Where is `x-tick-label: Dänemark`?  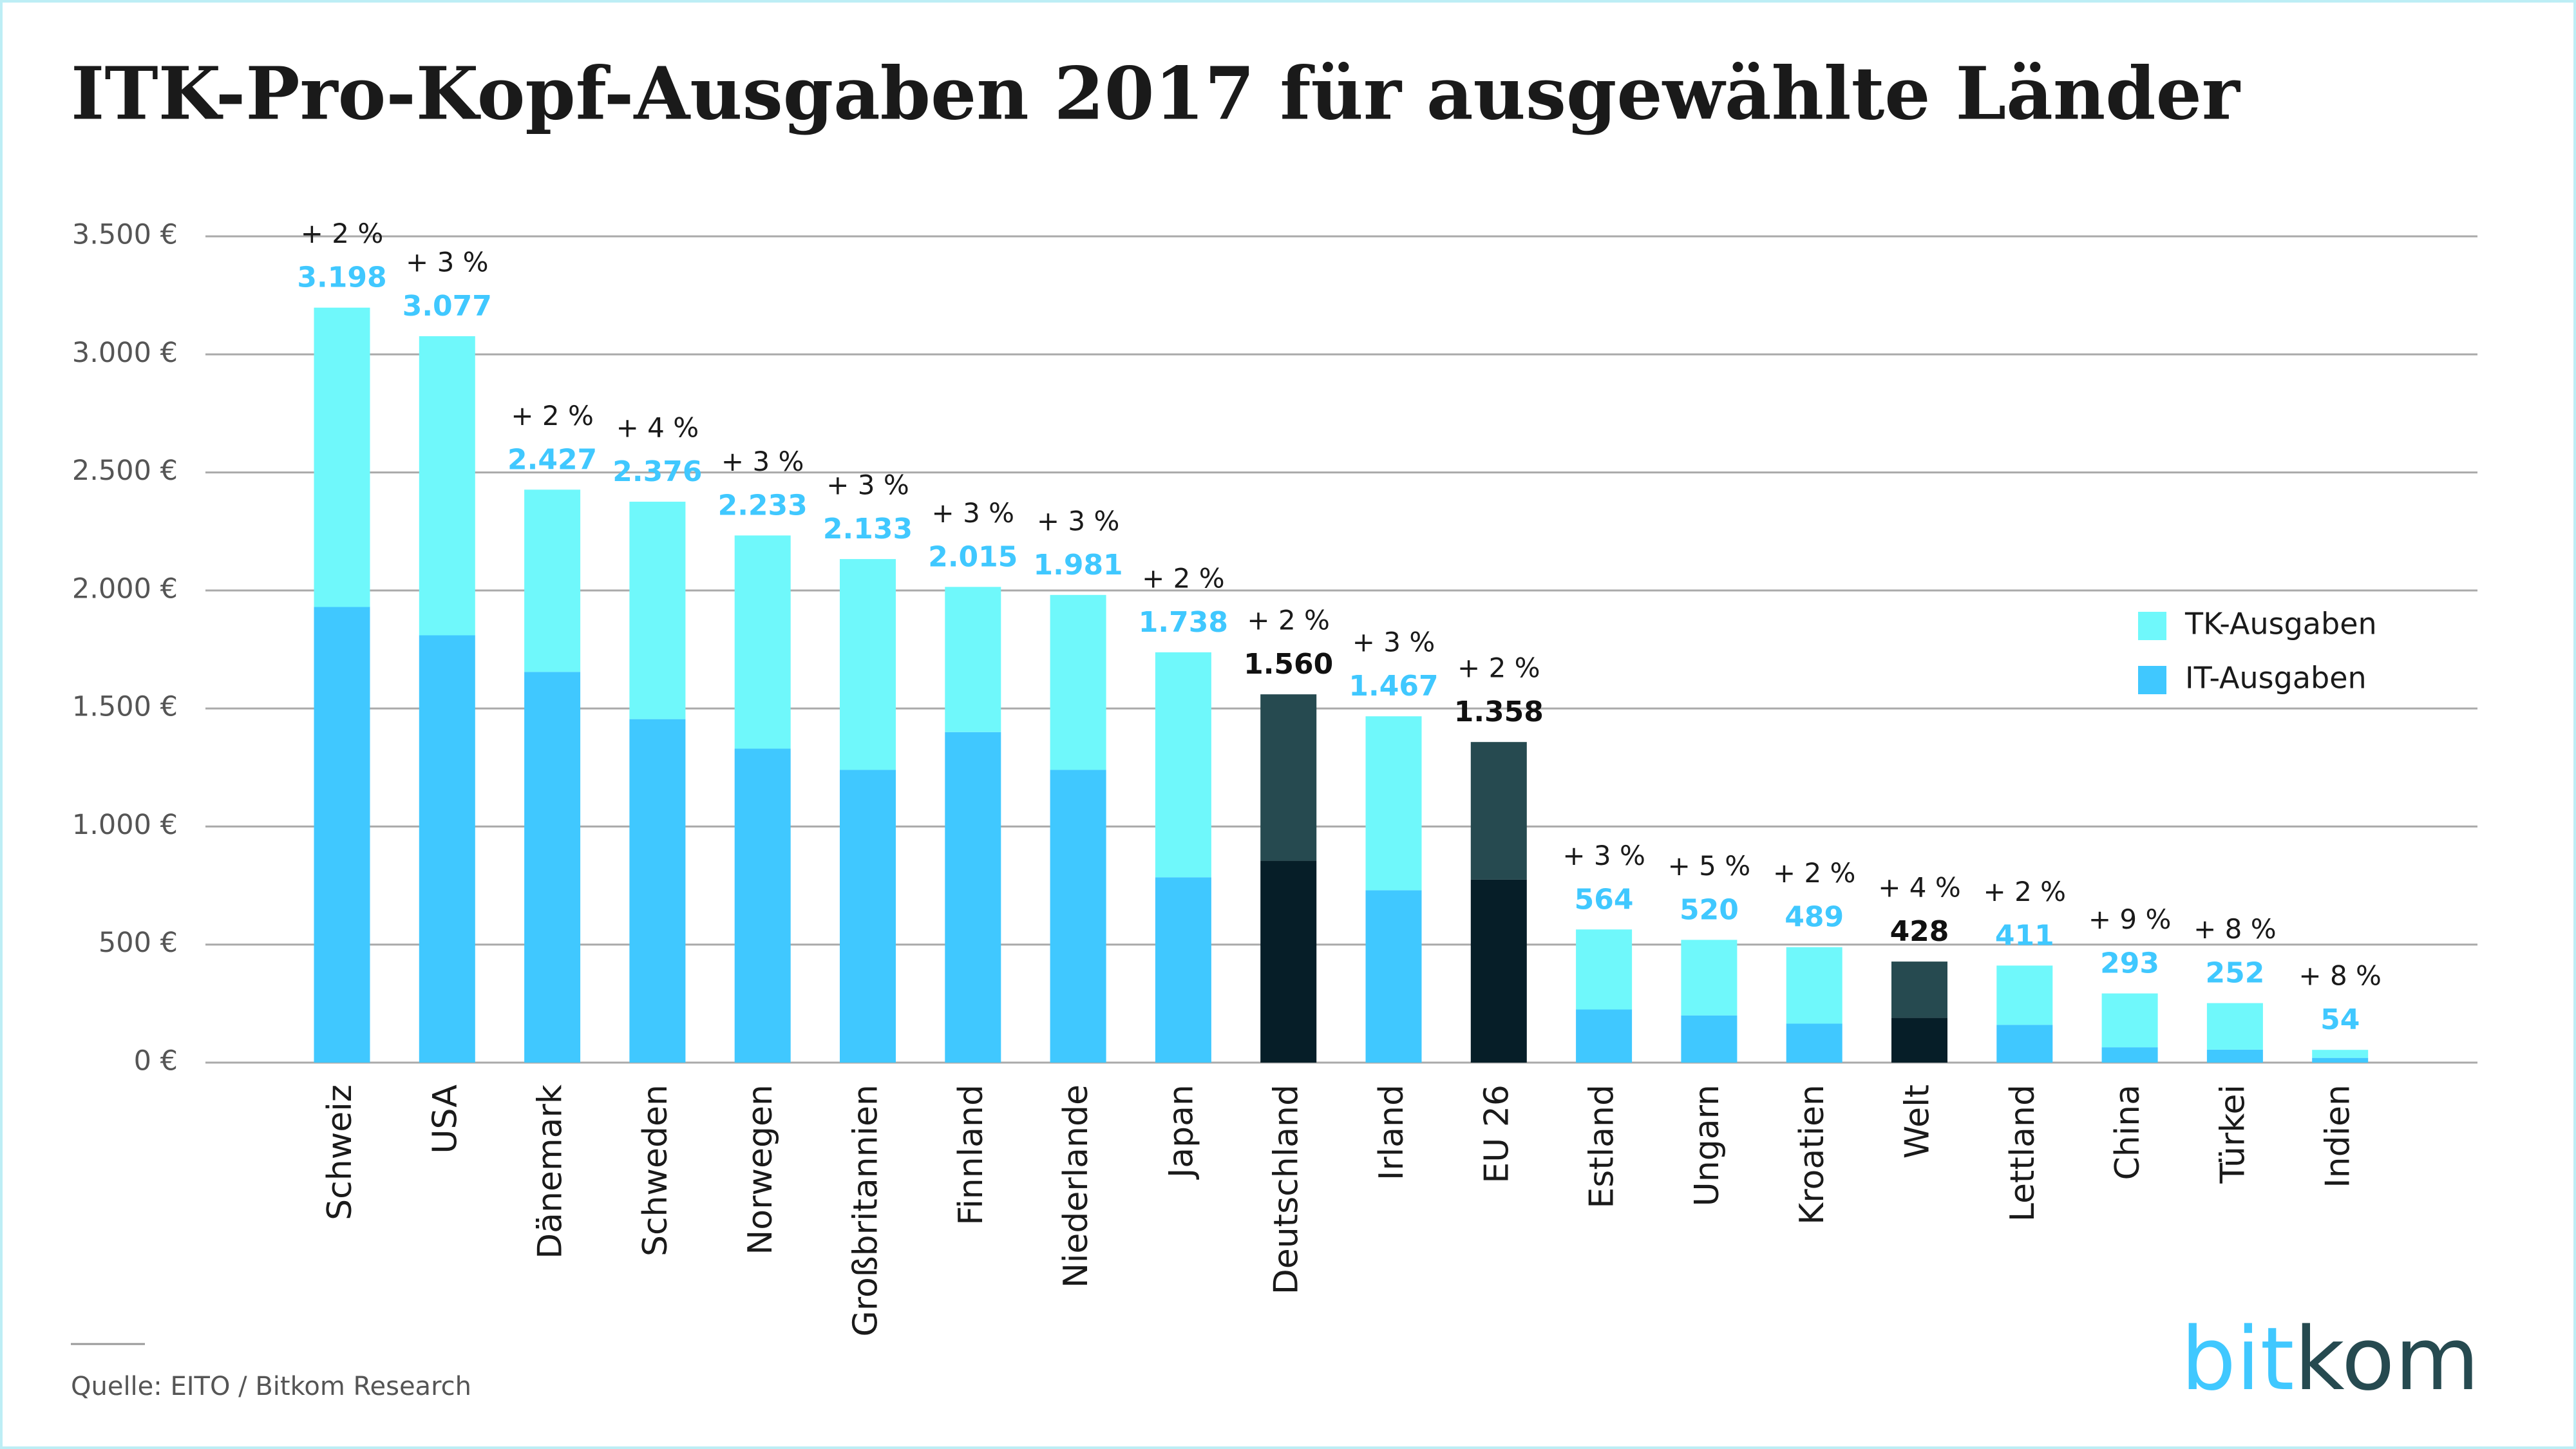 x-tick-label: Dänemark is located at coordinates (550, 1171).